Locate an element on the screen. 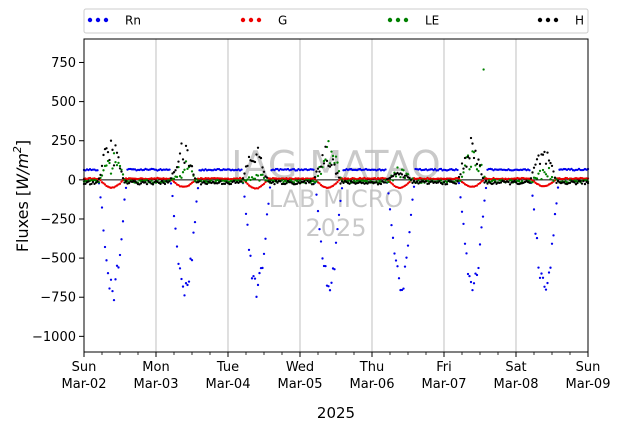 This screenshot has height=431, width=622. y-tick-label: 0 is located at coordinates (72, 180).